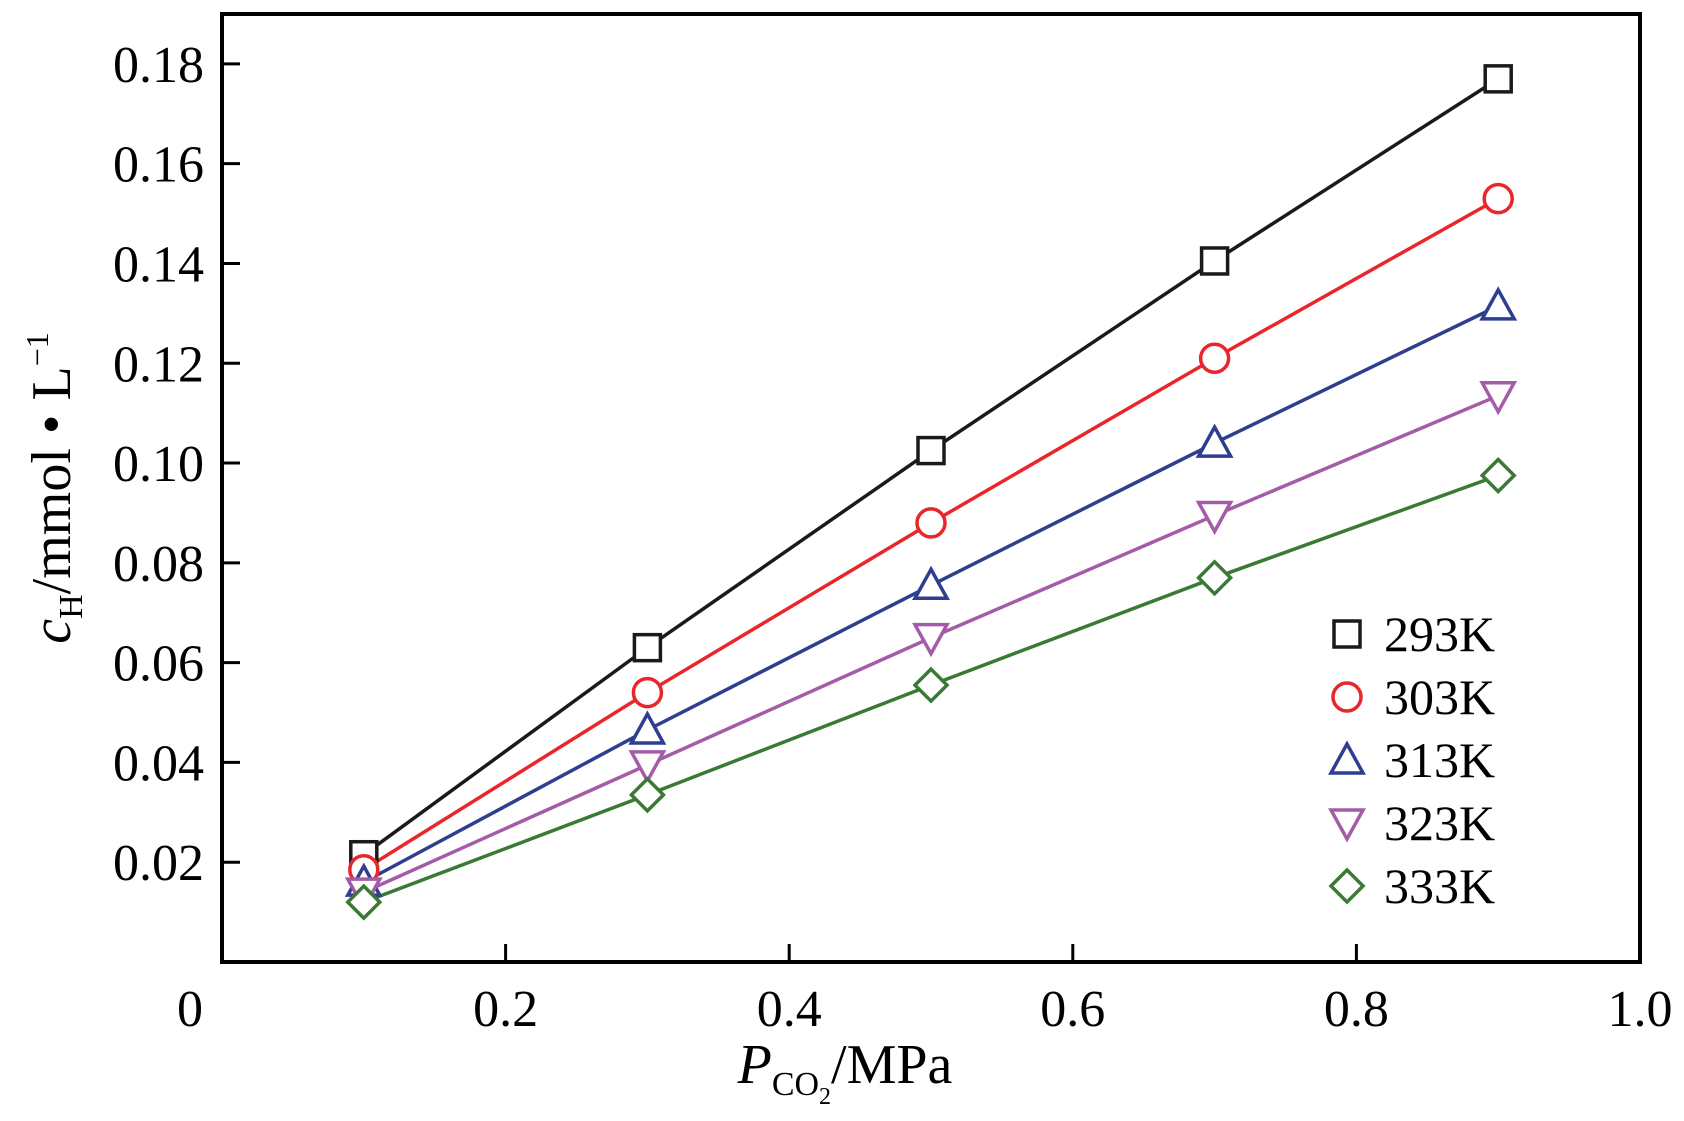 The height and width of the screenshot is (1121, 1684). I want to click on legend-label: 293K, so click(1439, 634).